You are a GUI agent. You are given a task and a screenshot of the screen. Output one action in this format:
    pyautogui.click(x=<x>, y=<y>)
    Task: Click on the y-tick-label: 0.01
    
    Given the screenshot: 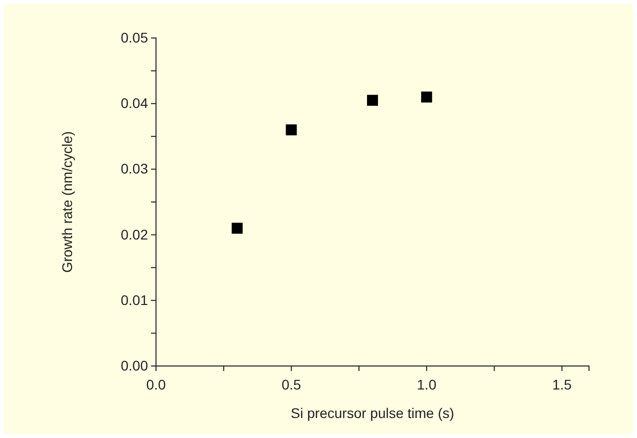 What is the action you would take?
    pyautogui.click(x=134, y=300)
    